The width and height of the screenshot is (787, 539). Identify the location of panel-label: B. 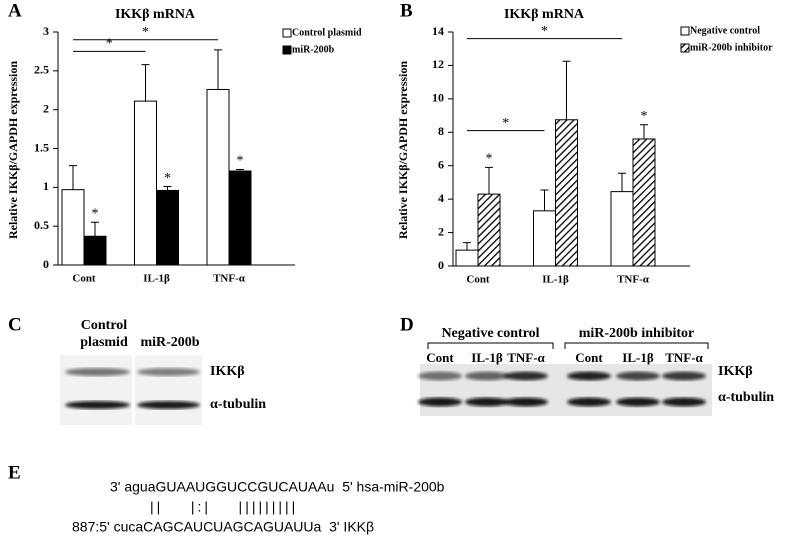
(406, 10).